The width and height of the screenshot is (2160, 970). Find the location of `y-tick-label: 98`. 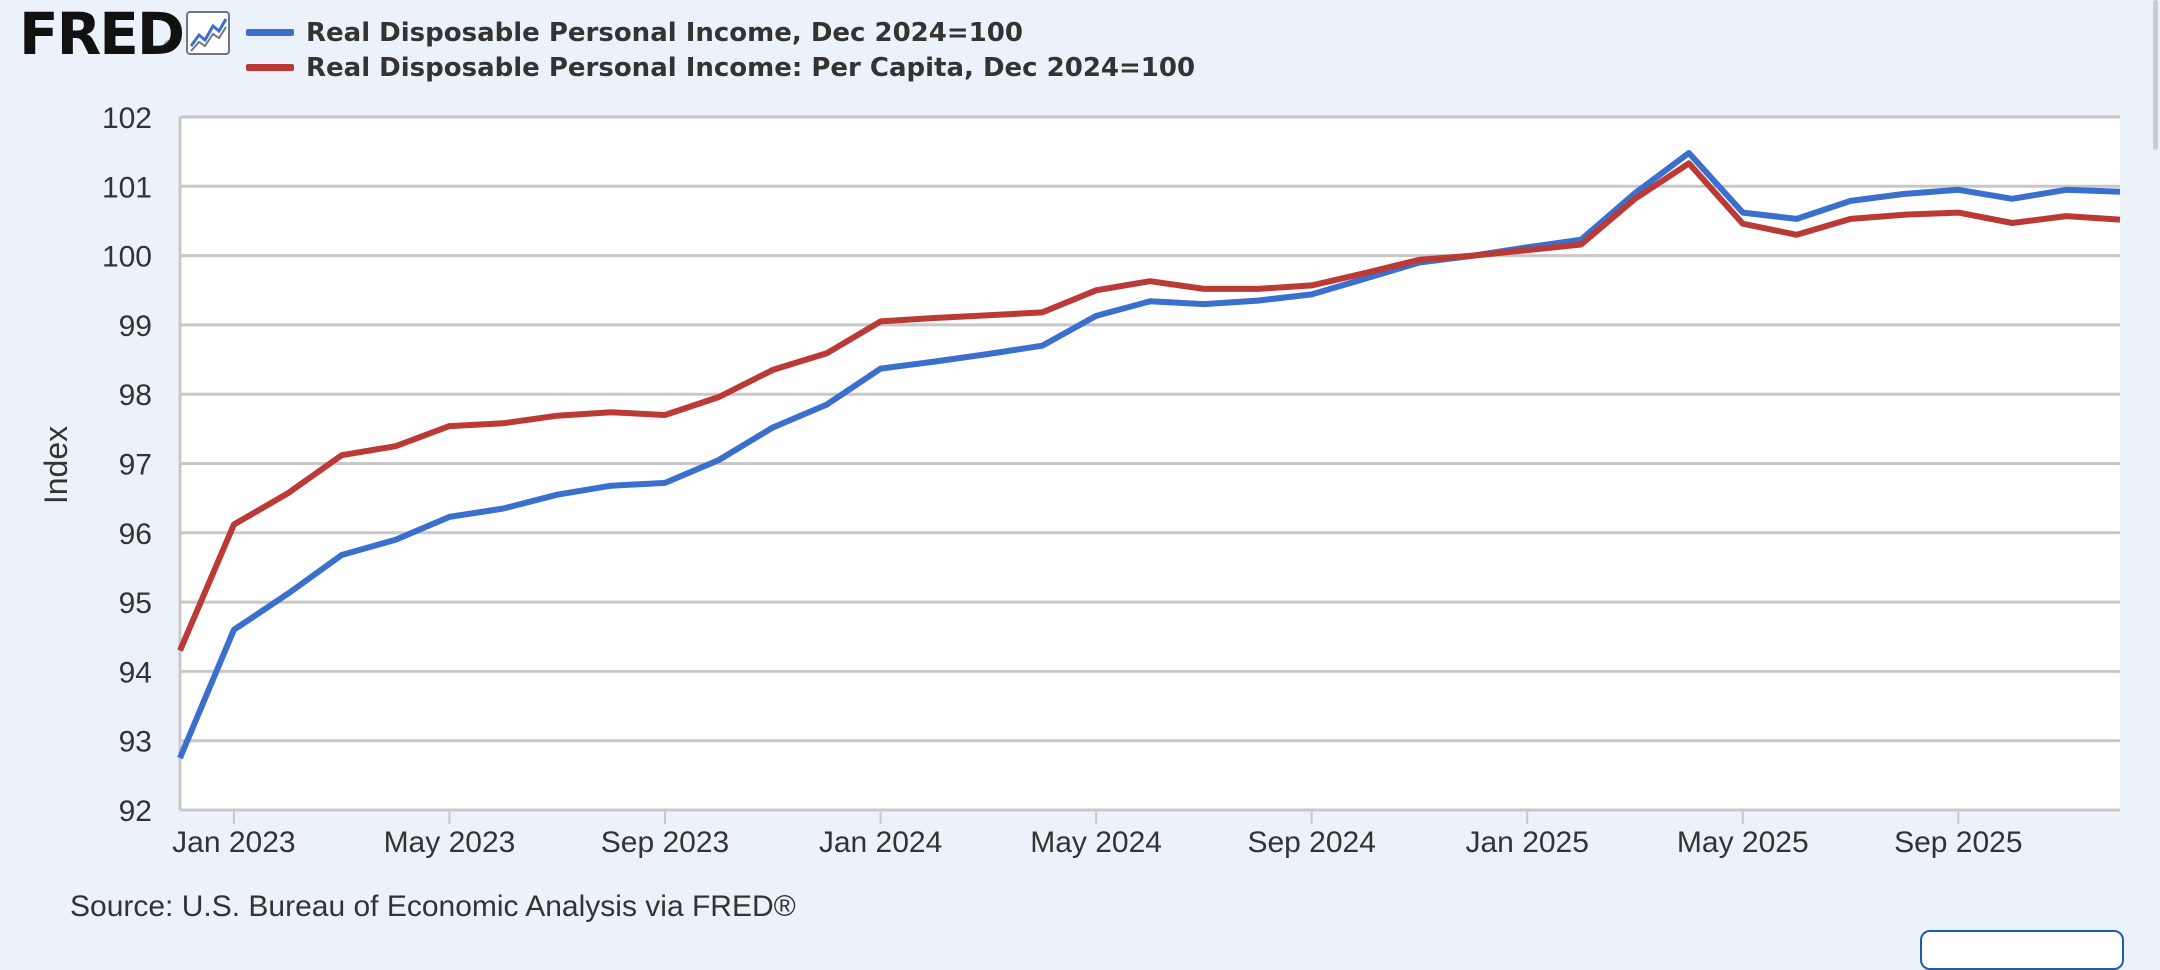

y-tick-label: 98 is located at coordinates (135, 395).